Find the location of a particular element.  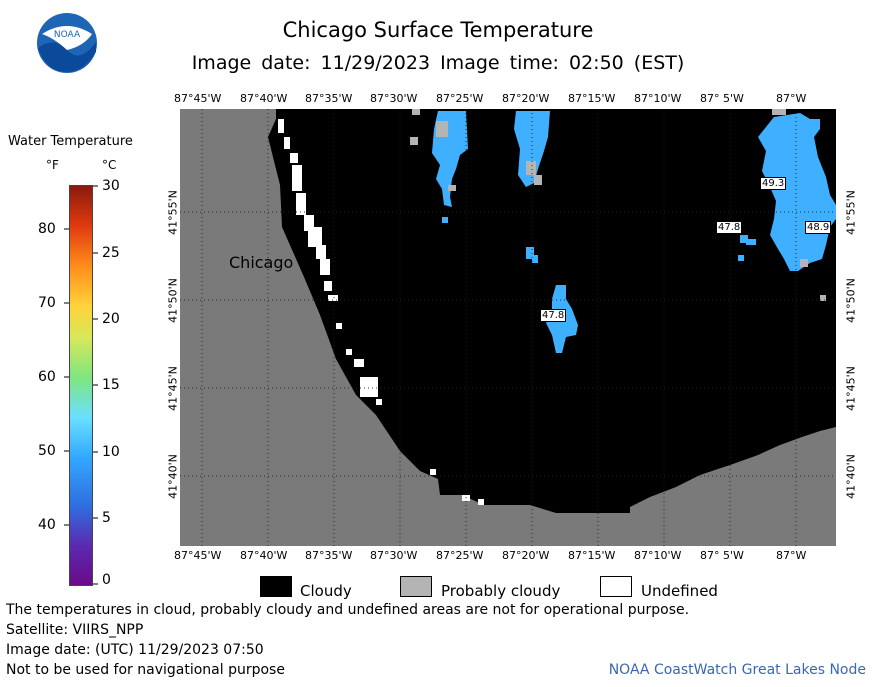

legend-swatch-cloudy is located at coordinates (276, 586).